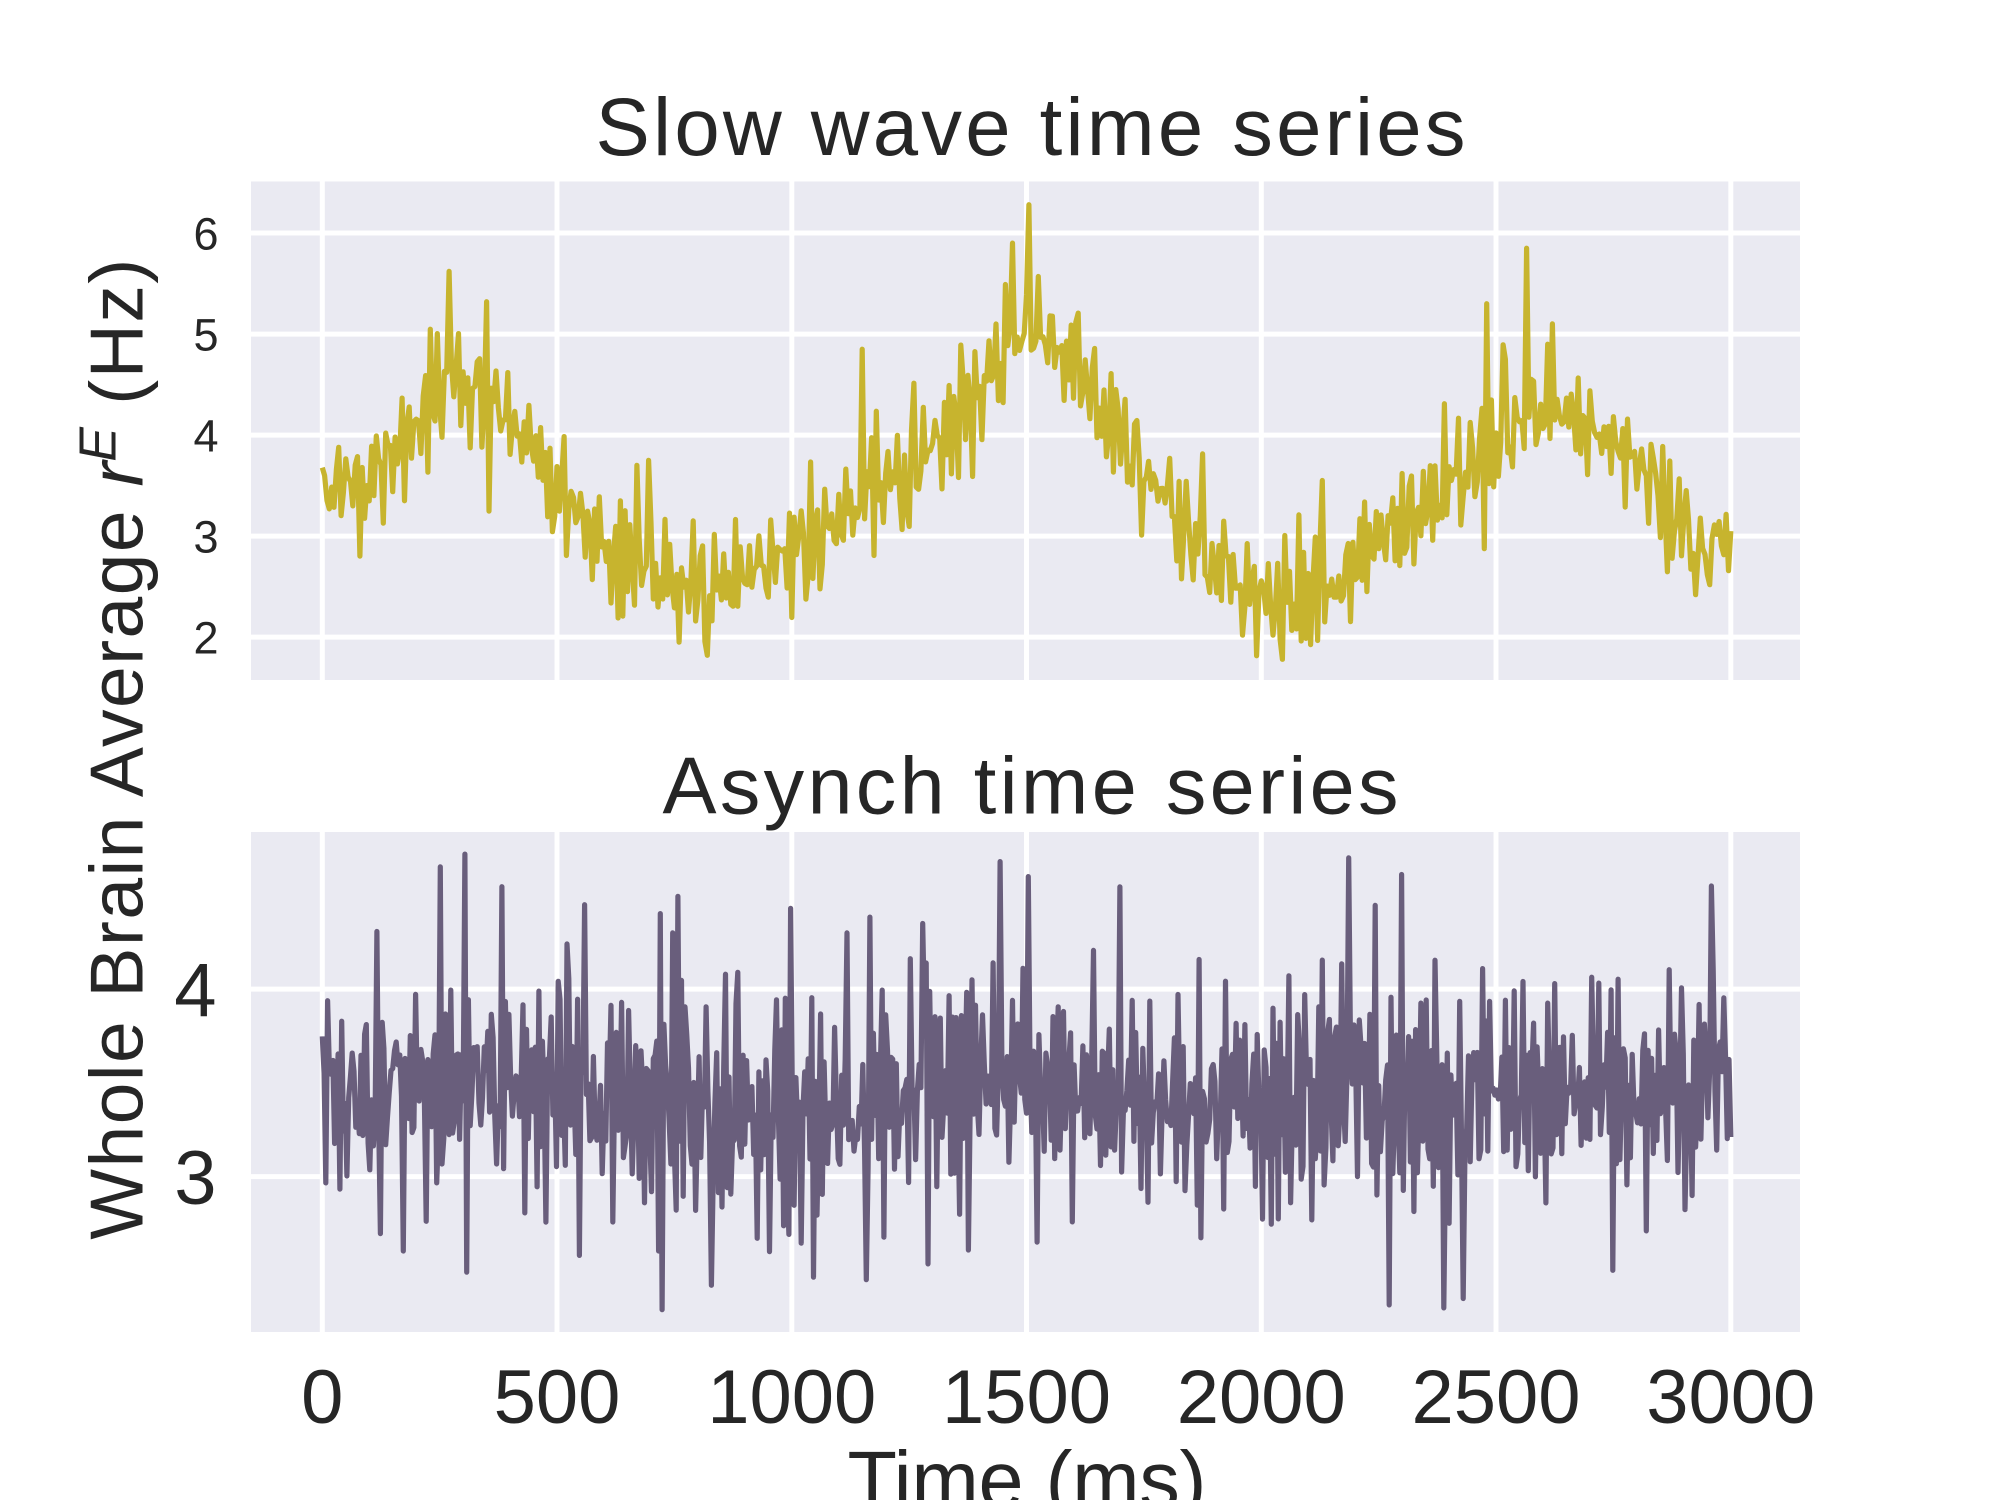 This screenshot has width=2000, height=1505. I want to click on svg-text: Whole Brain Average rE (Hz), so click(114, 748).